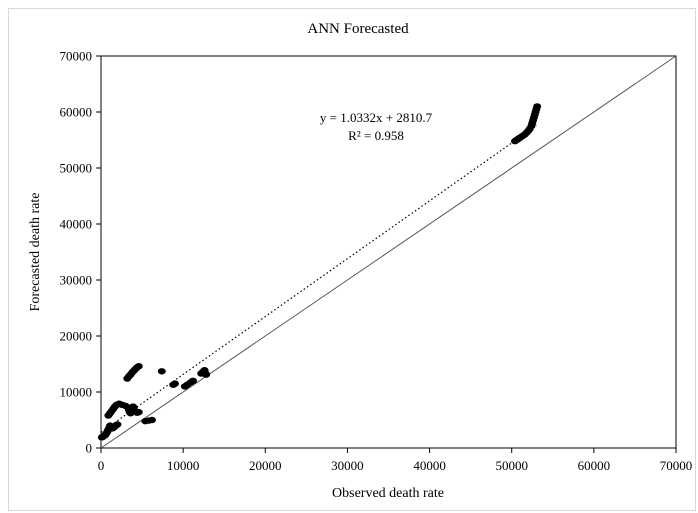 Image resolution: width=698 pixels, height=513 pixels. Describe the element at coordinates (89, 448) in the screenshot. I see `y-tick-label: 0` at that location.